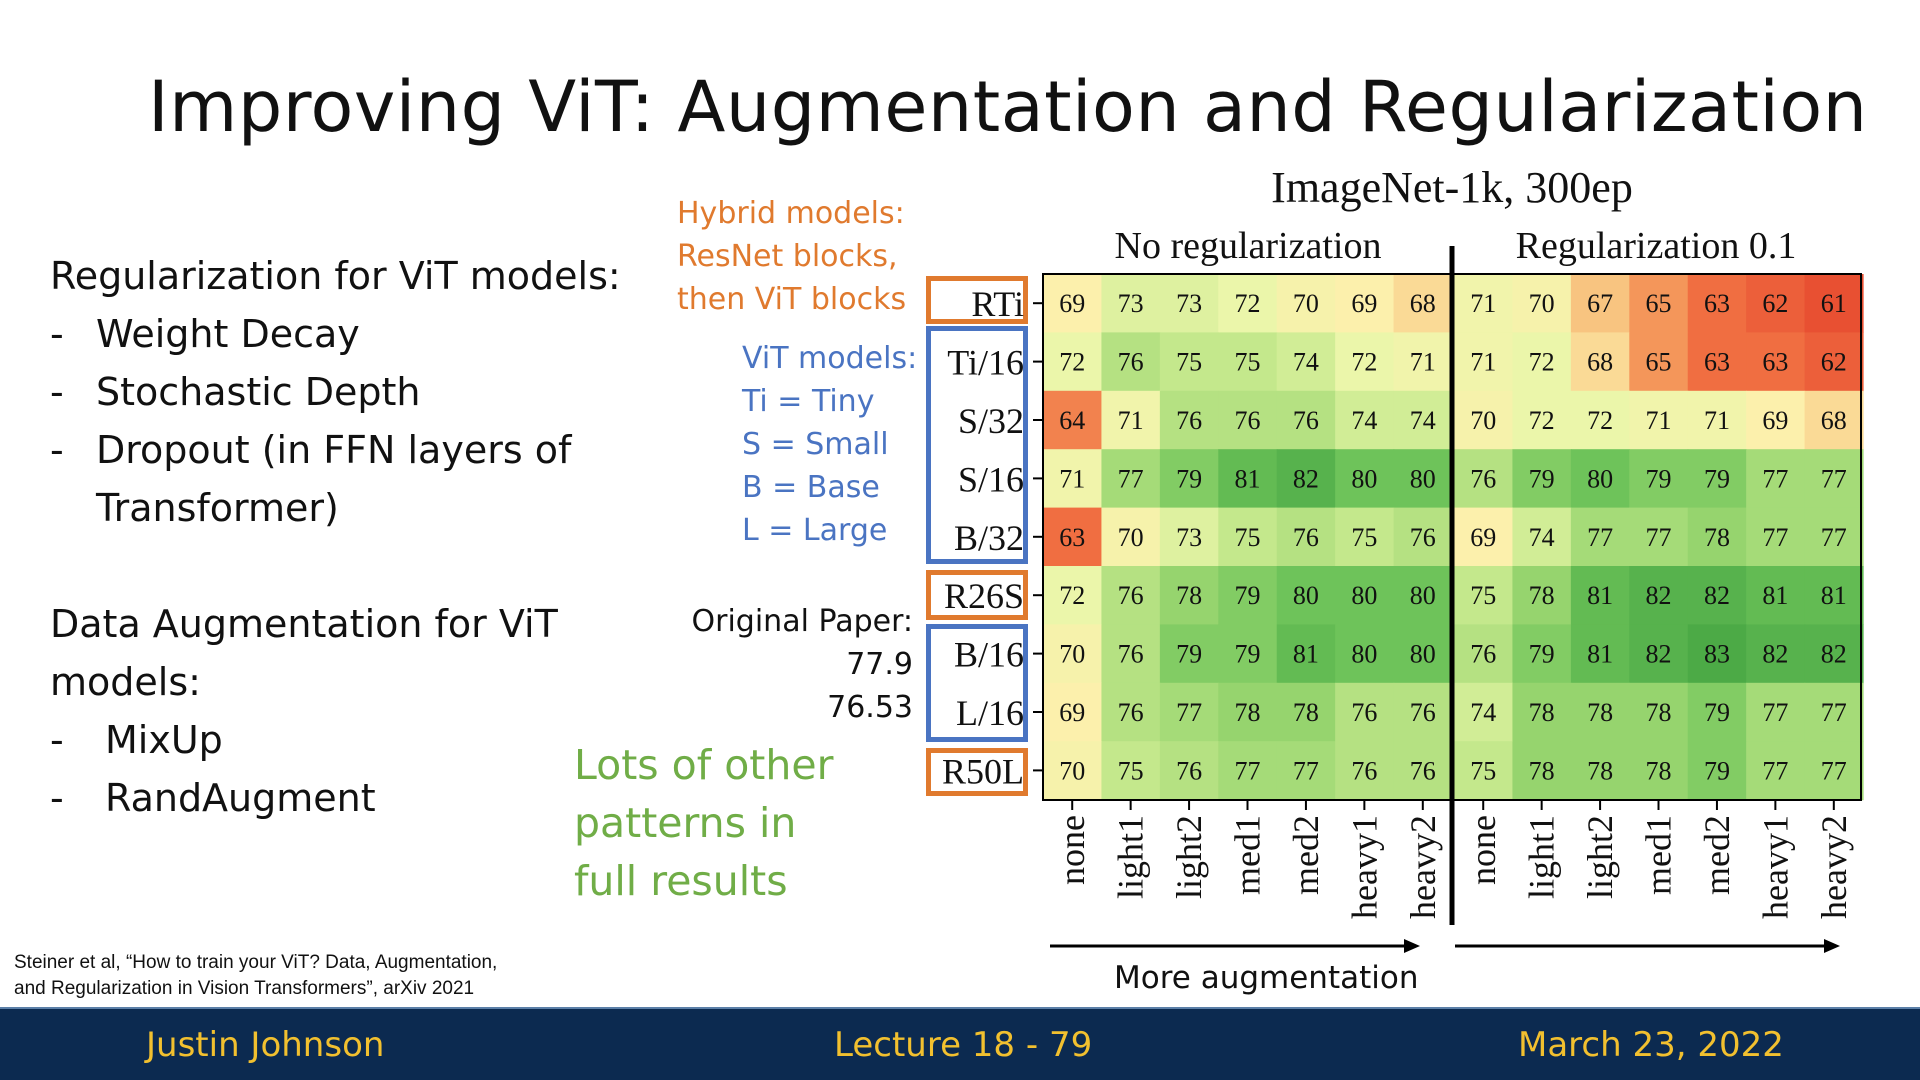 Image resolution: width=1920 pixels, height=1080 pixels. I want to click on row-label: S/16, so click(991, 479).